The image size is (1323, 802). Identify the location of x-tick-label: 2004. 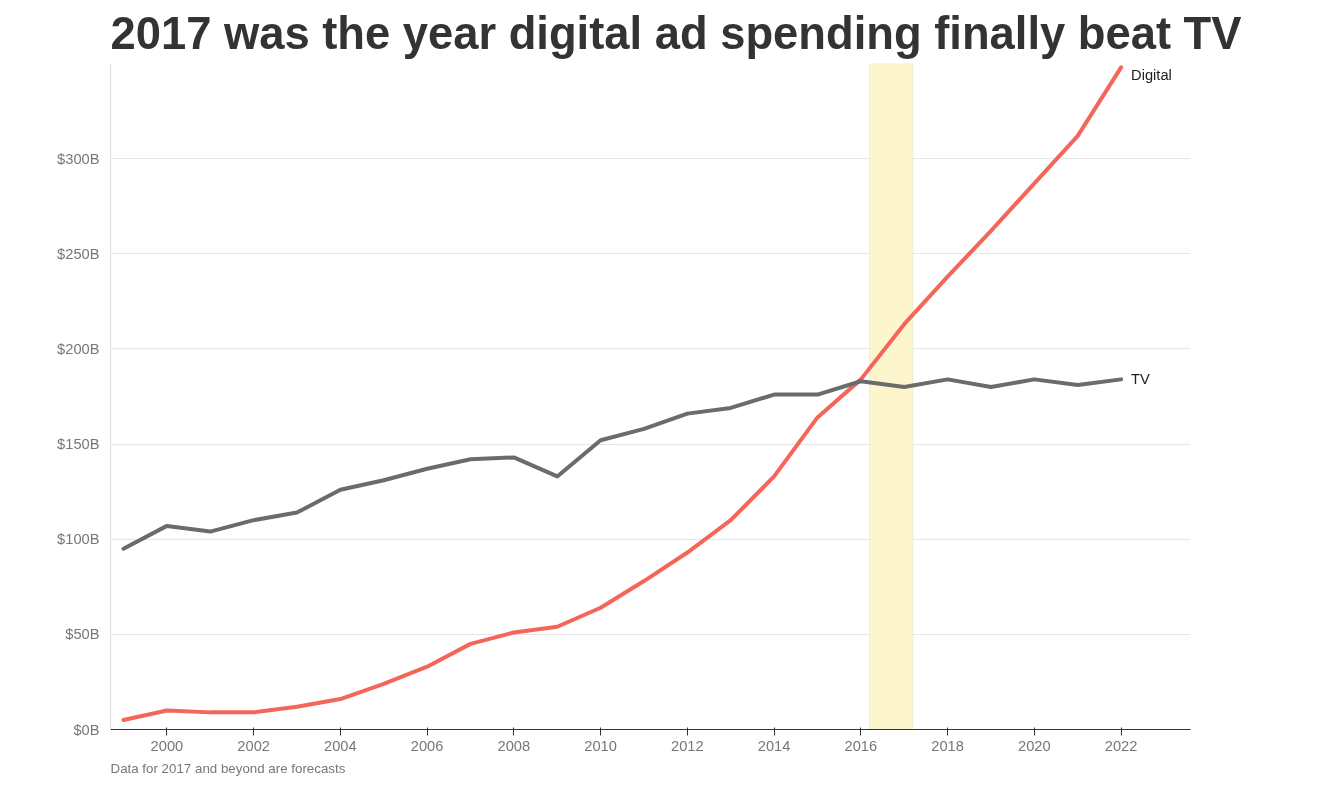
(340, 745).